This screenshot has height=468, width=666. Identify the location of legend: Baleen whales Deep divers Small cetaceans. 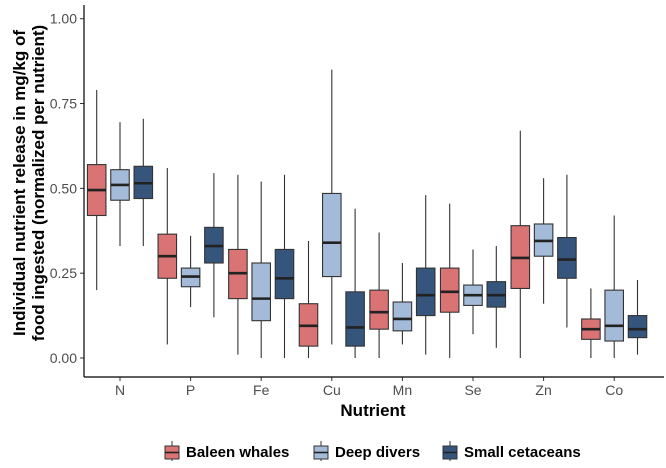
(372, 451).